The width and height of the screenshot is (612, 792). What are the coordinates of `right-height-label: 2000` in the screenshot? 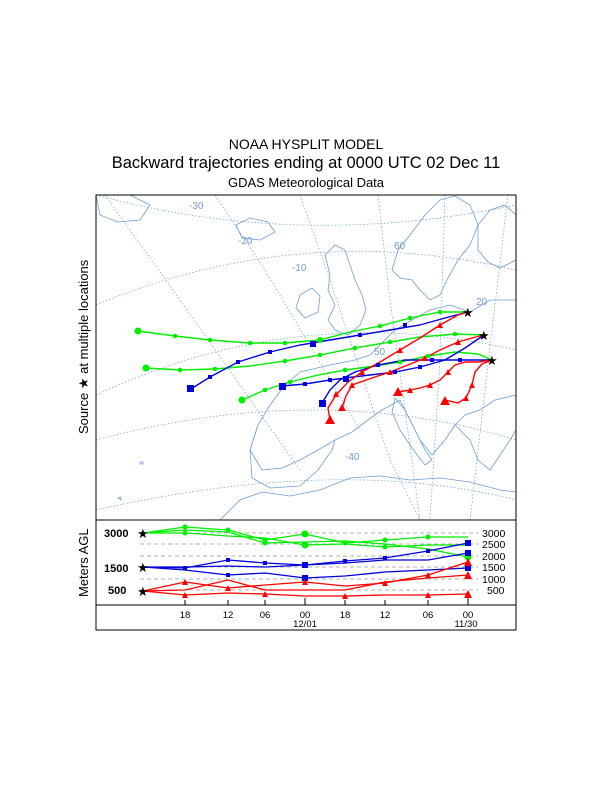 It's located at (494, 557).